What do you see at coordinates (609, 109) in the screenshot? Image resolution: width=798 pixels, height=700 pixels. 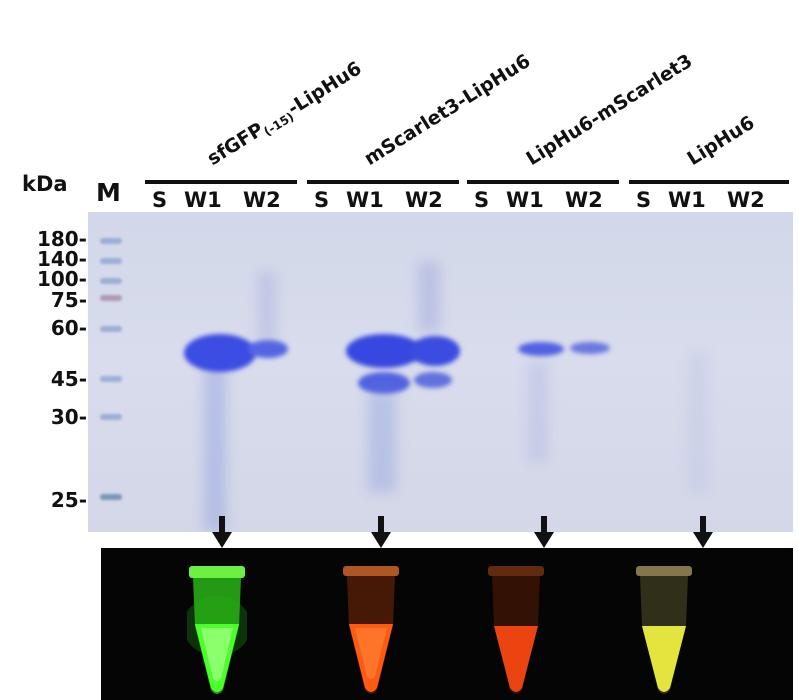 I see `group-title-liphu6-mscarlet3: LipHu6-mScarlet3` at bounding box center [609, 109].